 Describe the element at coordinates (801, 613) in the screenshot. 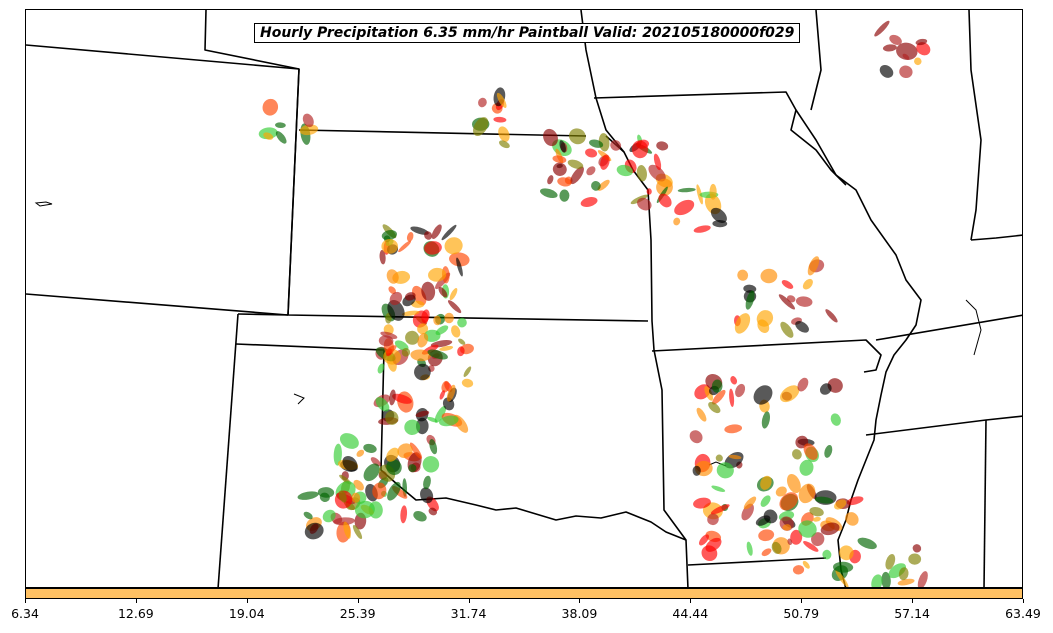

I see `colorbar-tick-label: 50.79` at that location.